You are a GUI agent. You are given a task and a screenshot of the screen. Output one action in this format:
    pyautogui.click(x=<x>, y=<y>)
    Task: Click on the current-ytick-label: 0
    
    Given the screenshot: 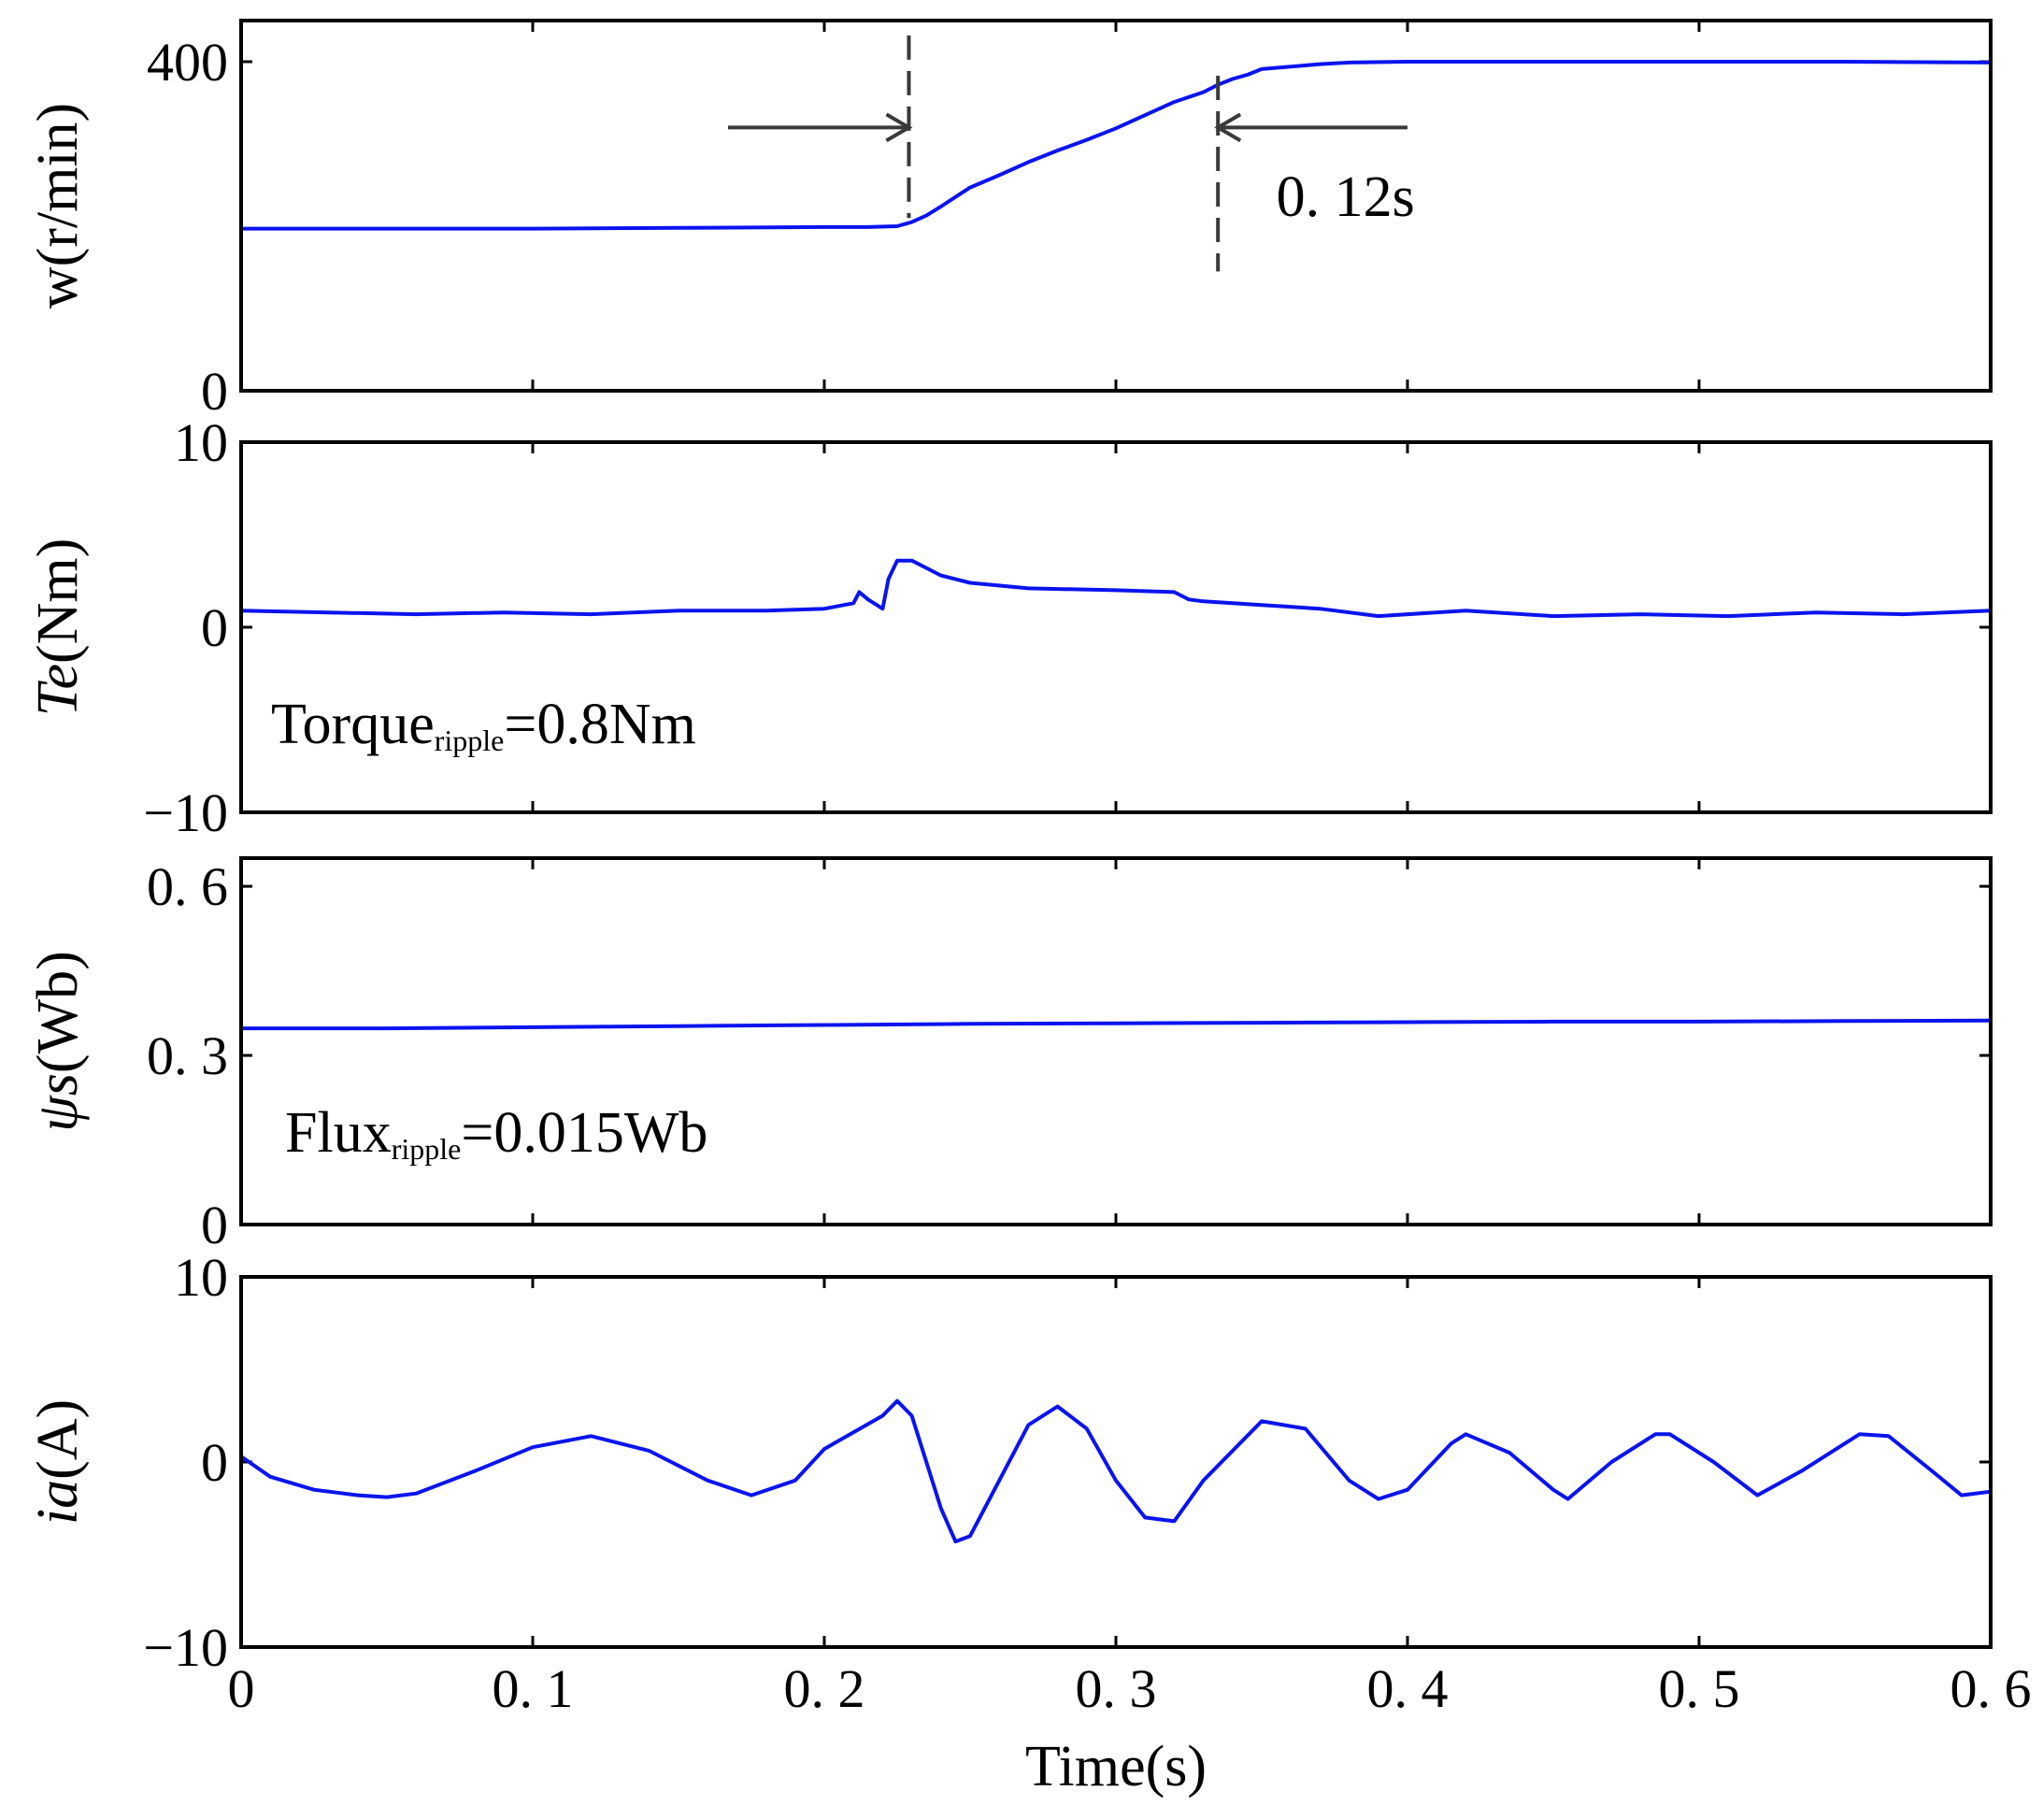 What is the action you would take?
    pyautogui.click(x=214, y=1462)
    